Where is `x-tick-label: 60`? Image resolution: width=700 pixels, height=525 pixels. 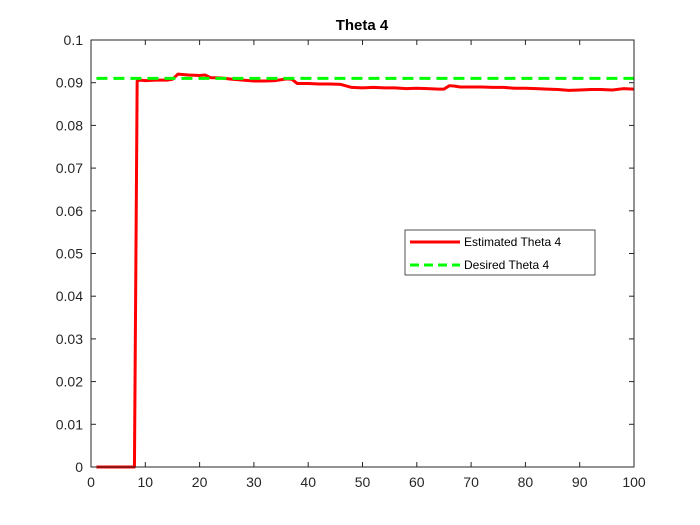
x-tick-label: 60 is located at coordinates (417, 482).